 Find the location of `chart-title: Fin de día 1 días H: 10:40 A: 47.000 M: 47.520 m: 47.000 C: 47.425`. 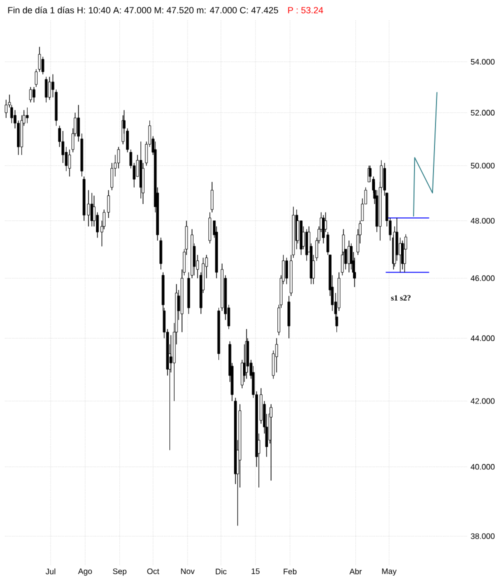

chart-title: Fin de día 1 días H: 10:40 A: 47.000 M: 47.520 m: 47.000 C: 47.425 is located at coordinates (143, 10).